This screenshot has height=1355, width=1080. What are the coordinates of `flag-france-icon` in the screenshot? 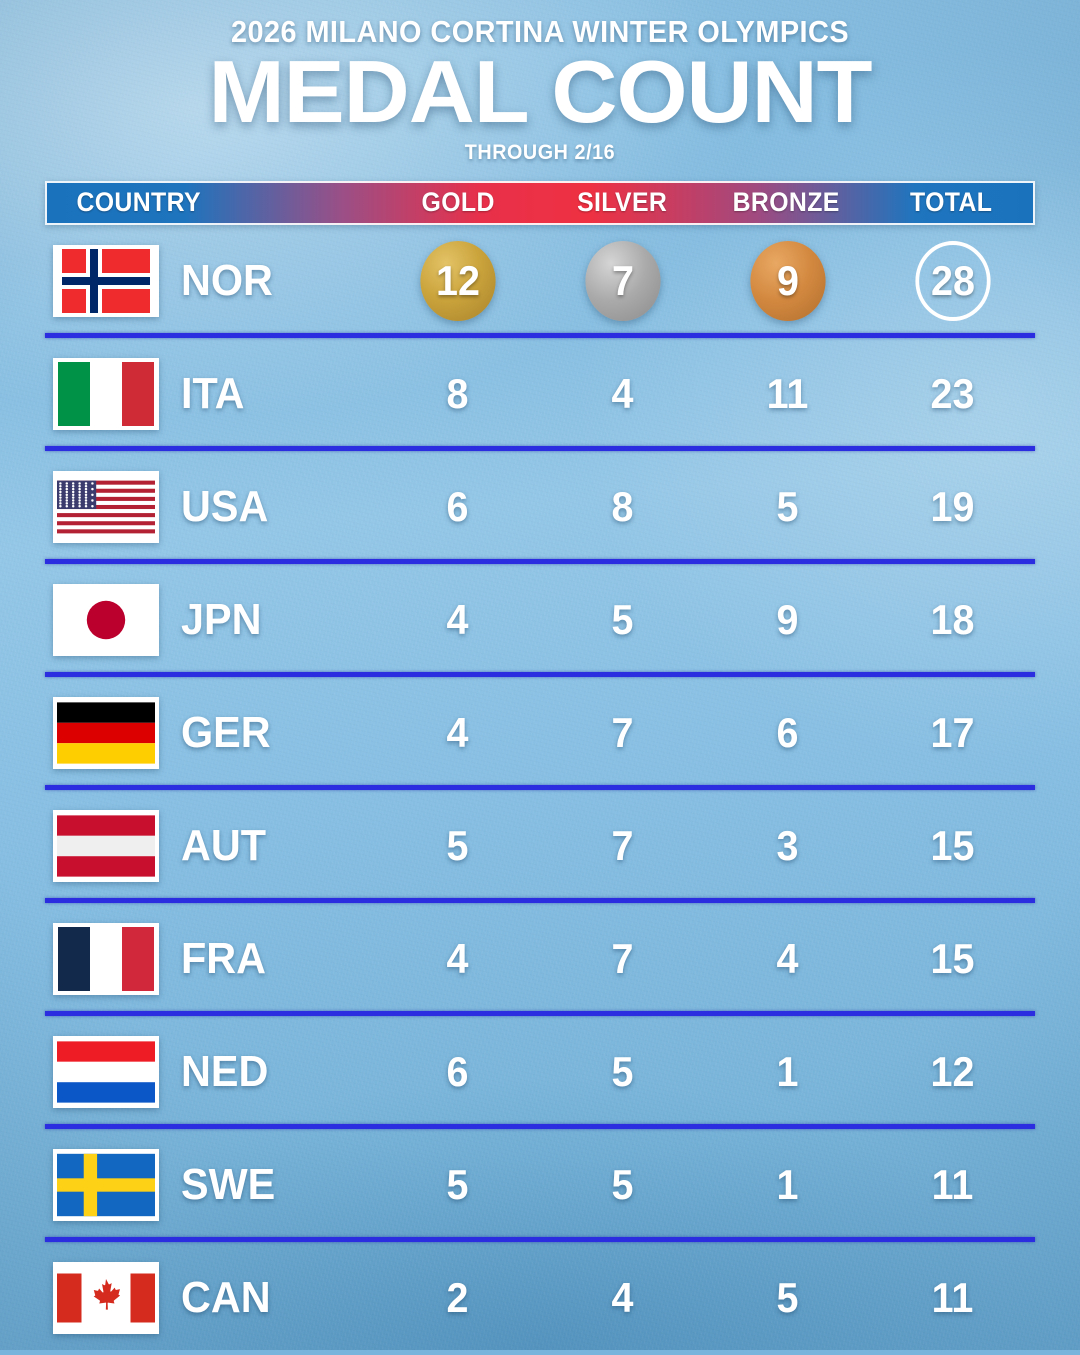 It's located at (106, 959).